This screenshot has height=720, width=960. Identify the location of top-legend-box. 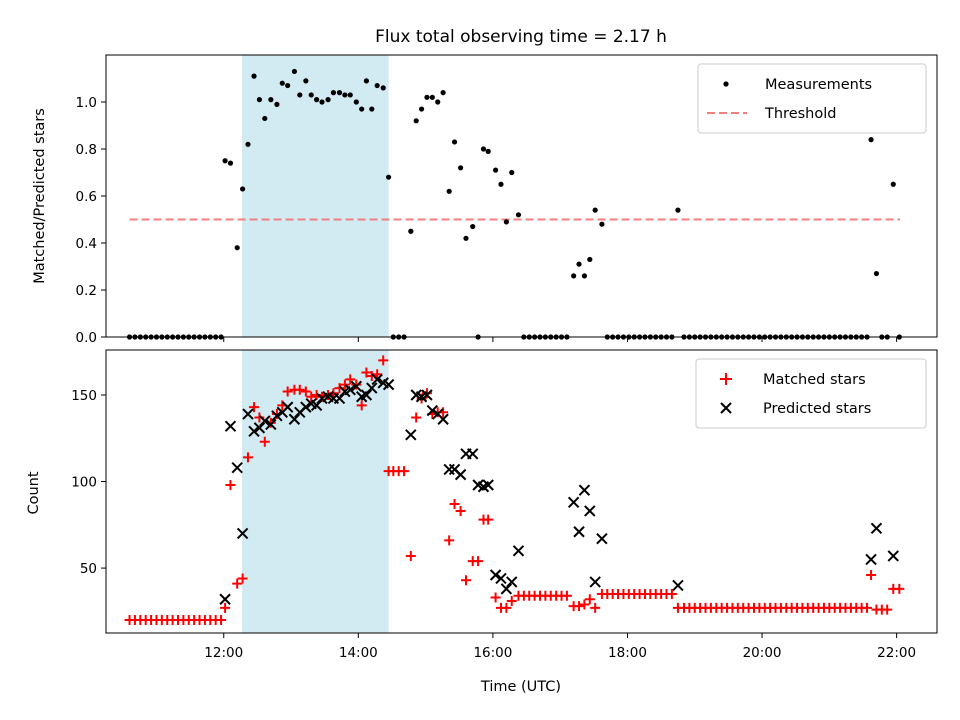
(812, 98).